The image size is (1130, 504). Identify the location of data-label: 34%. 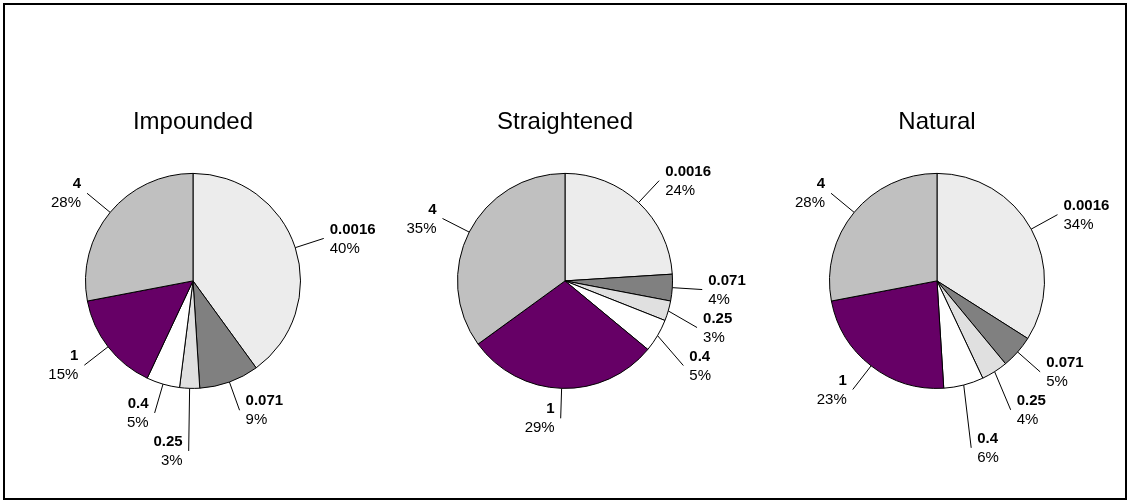
(1078, 223).